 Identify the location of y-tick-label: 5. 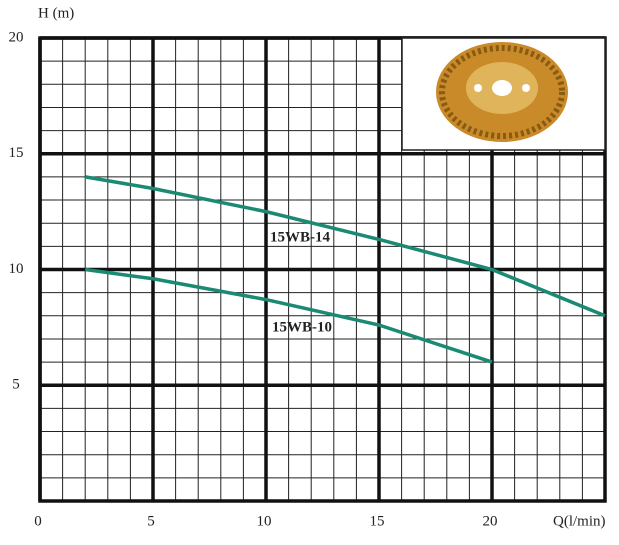
(16, 385).